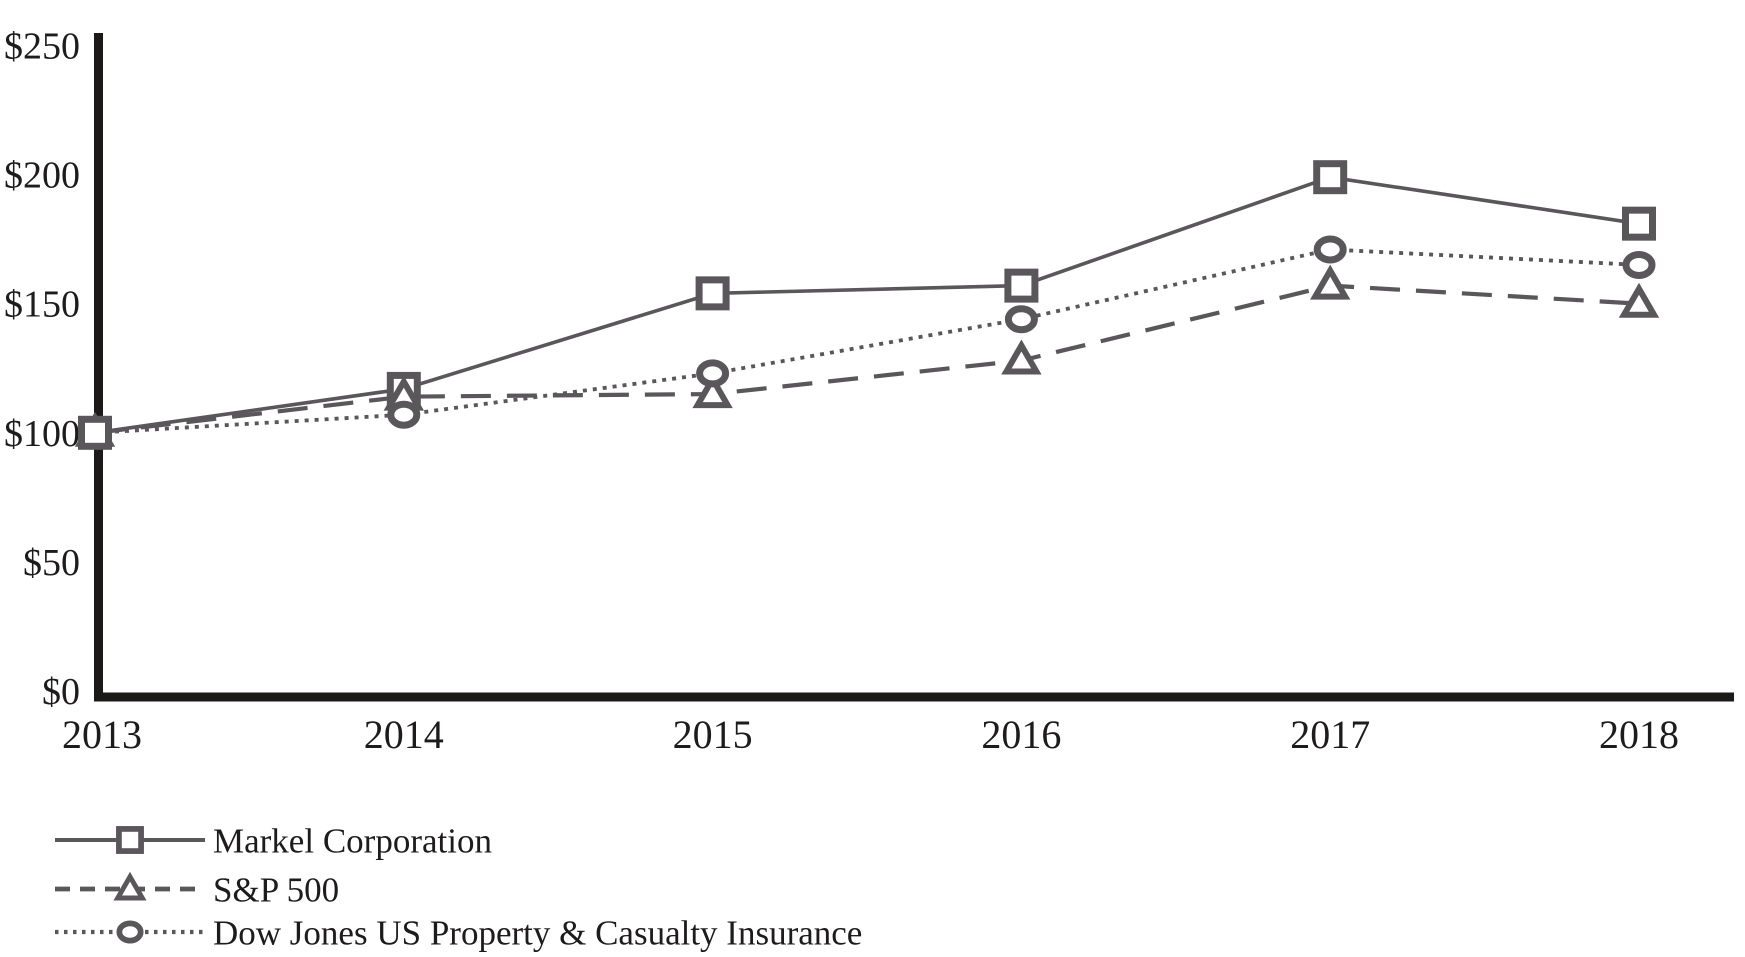 Image resolution: width=1745 pixels, height=957 pixels. What do you see at coordinates (42, 47) in the screenshot?
I see `y-tick-label: $250` at bounding box center [42, 47].